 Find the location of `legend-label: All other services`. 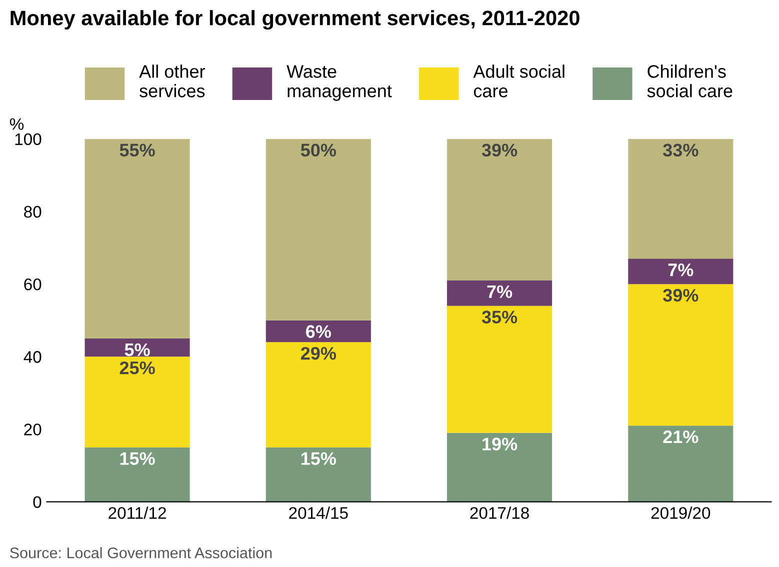

legend-label: All other services is located at coordinates (172, 81).